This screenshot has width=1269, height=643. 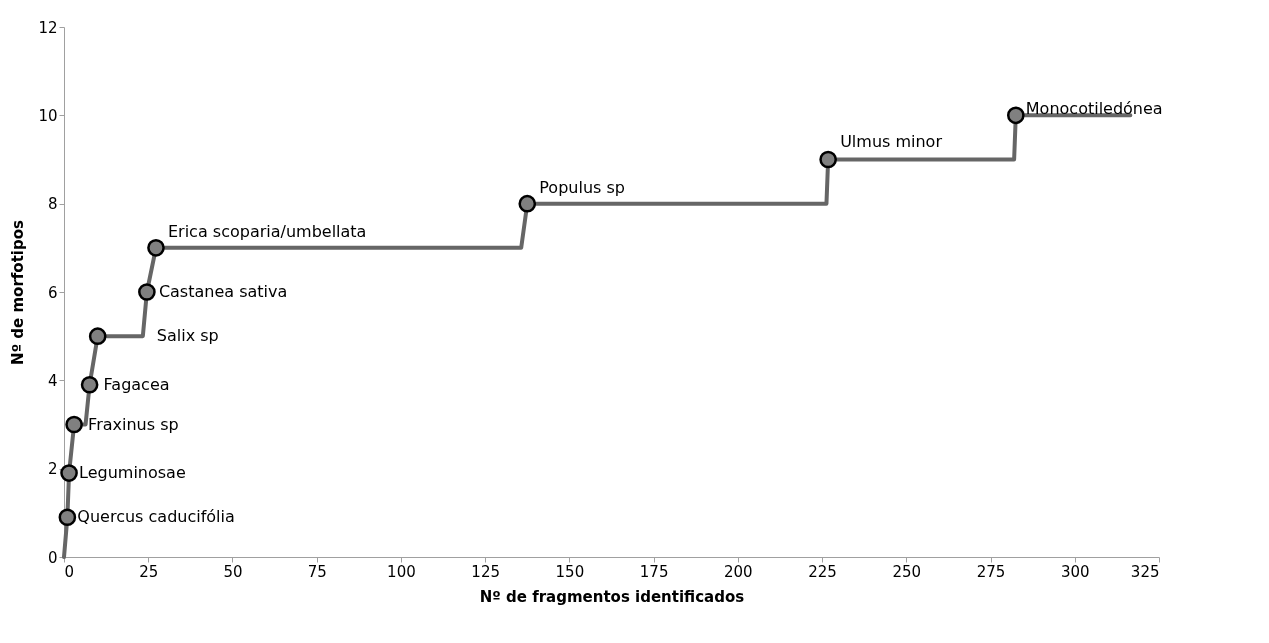 What do you see at coordinates (133, 424) in the screenshot?
I see `annotation: Fraxinus sp` at bounding box center [133, 424].